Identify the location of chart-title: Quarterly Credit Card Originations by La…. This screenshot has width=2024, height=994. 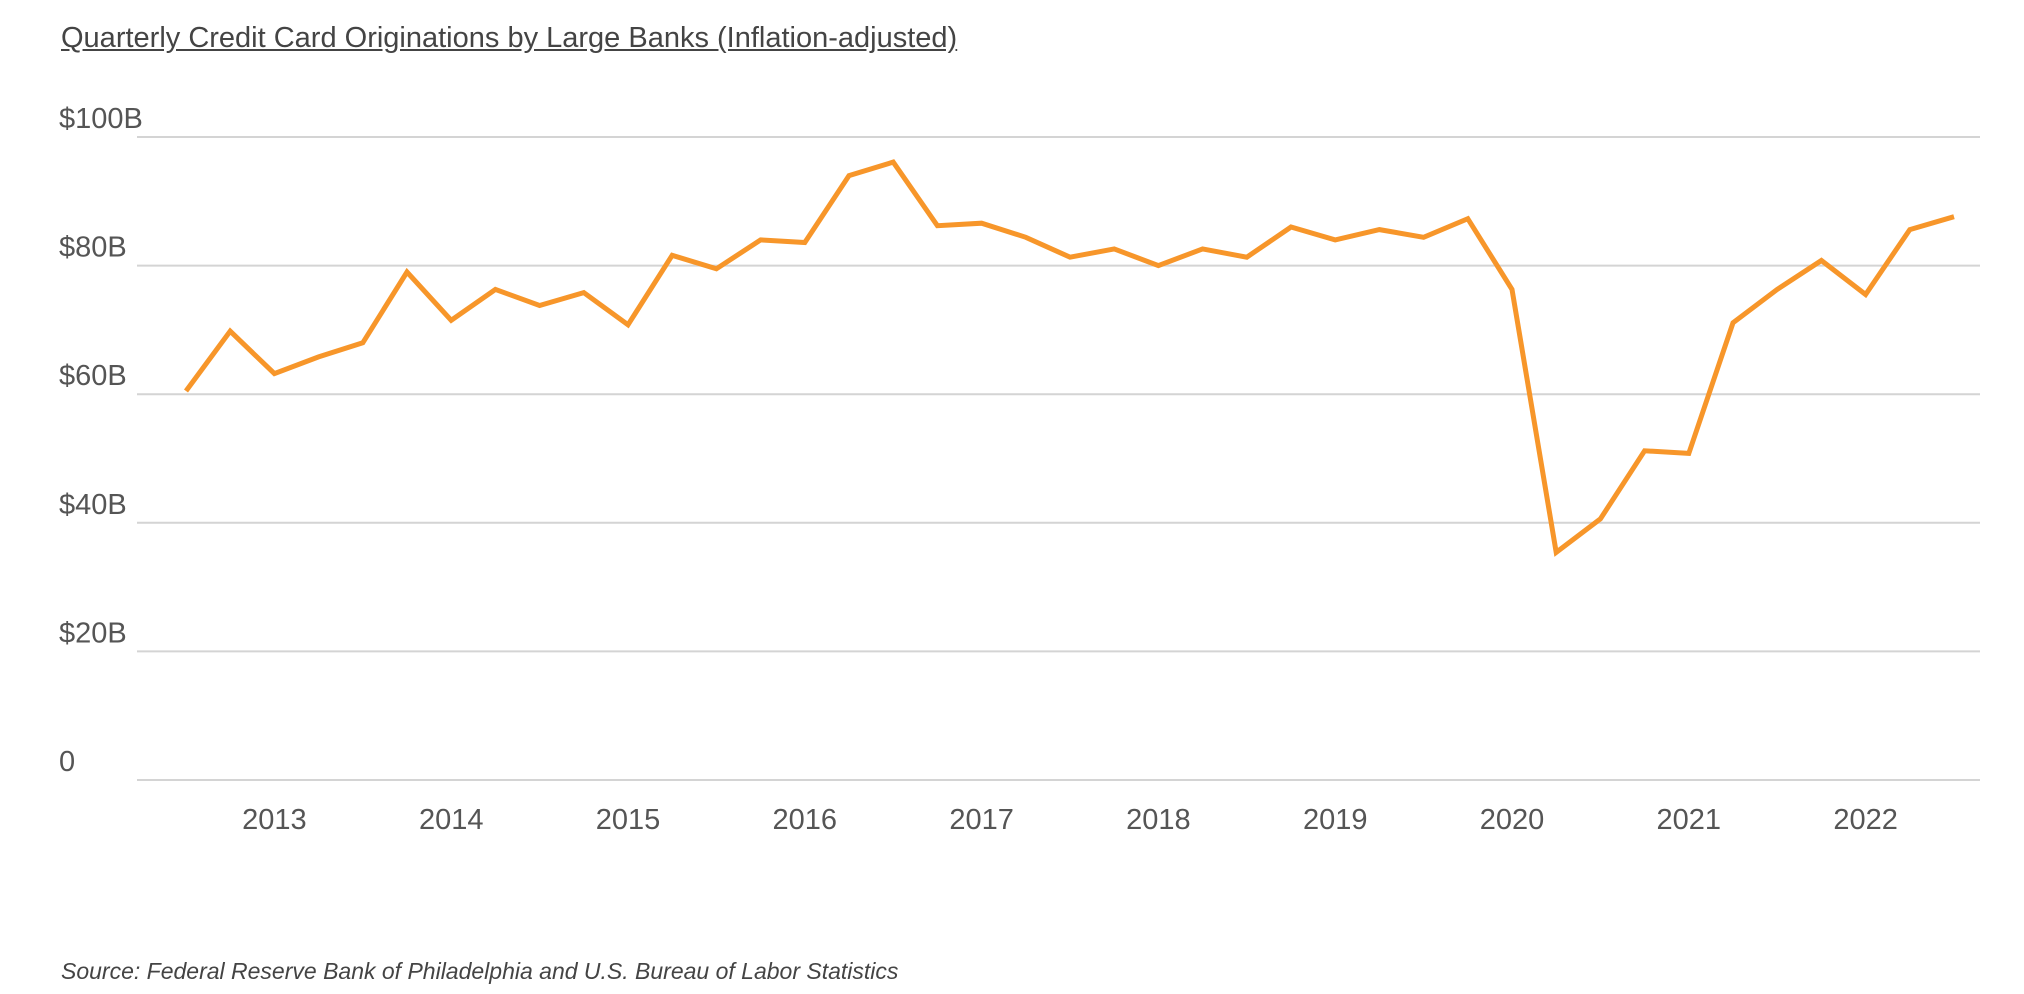
(509, 38).